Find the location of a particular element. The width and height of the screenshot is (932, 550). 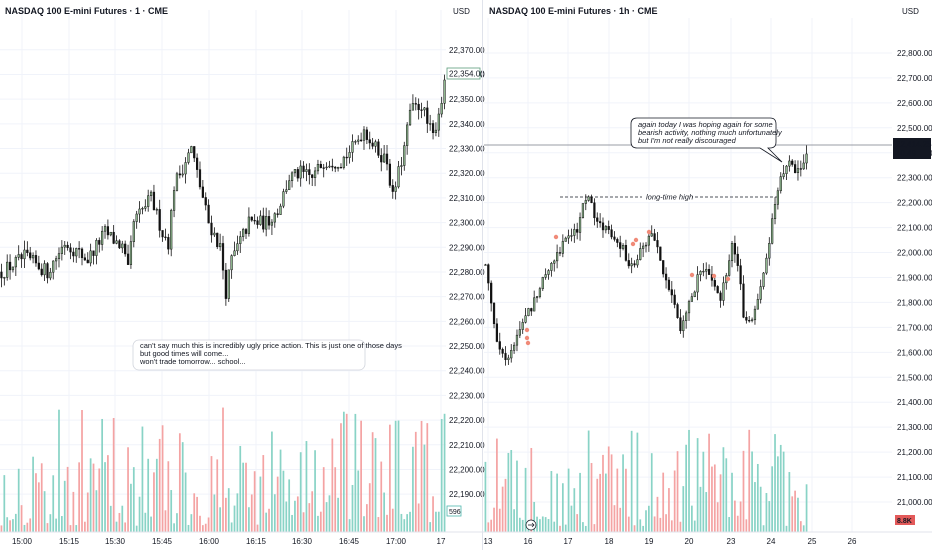

right-y-tick-5: 22,300.00 is located at coordinates (914, 178).